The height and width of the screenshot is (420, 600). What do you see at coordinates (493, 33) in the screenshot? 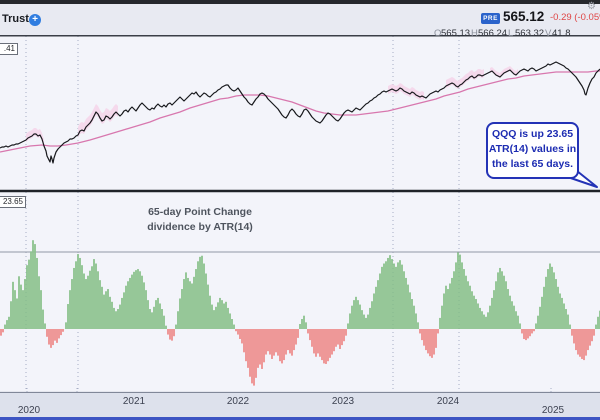
I see `high-value: 566.24` at bounding box center [493, 33].